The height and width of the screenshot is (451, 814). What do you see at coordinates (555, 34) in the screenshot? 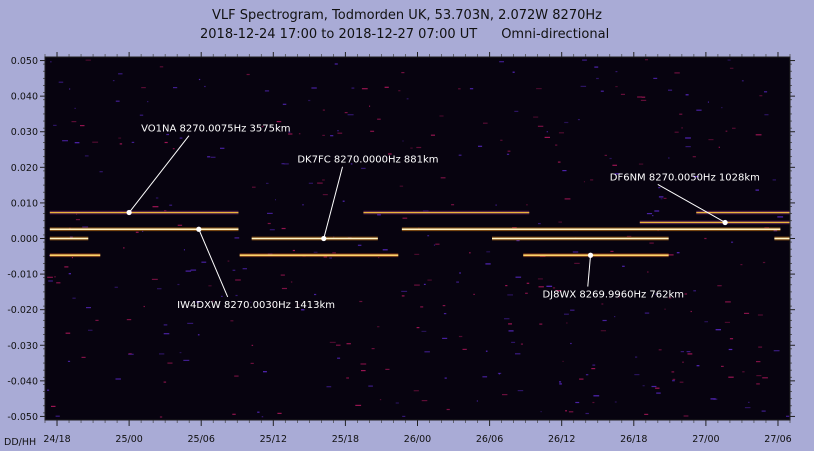
I see `polarization-label: Omni-directional` at bounding box center [555, 34].